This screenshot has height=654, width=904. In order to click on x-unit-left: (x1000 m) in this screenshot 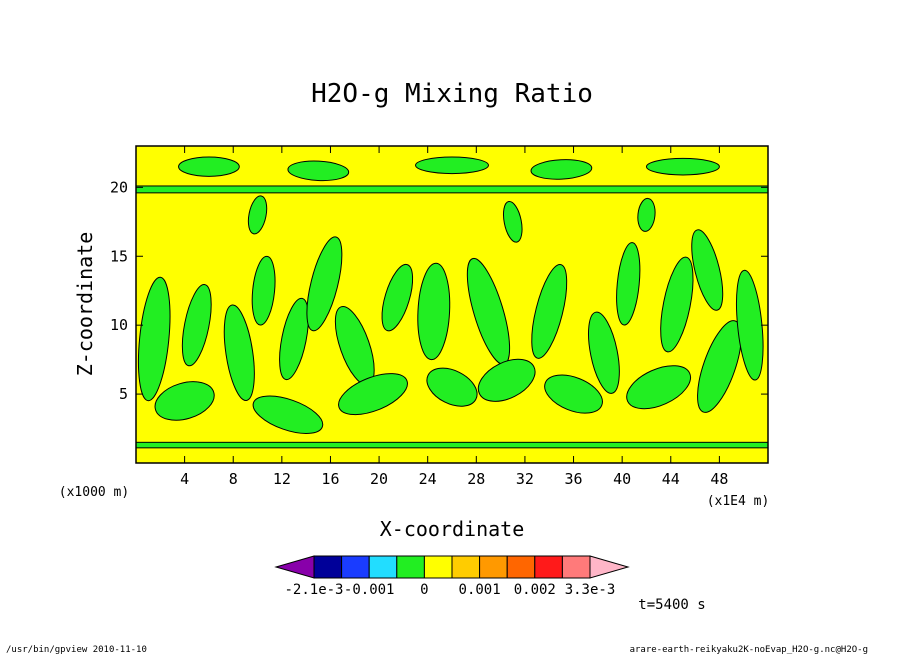, I will do `click(94, 492)`.